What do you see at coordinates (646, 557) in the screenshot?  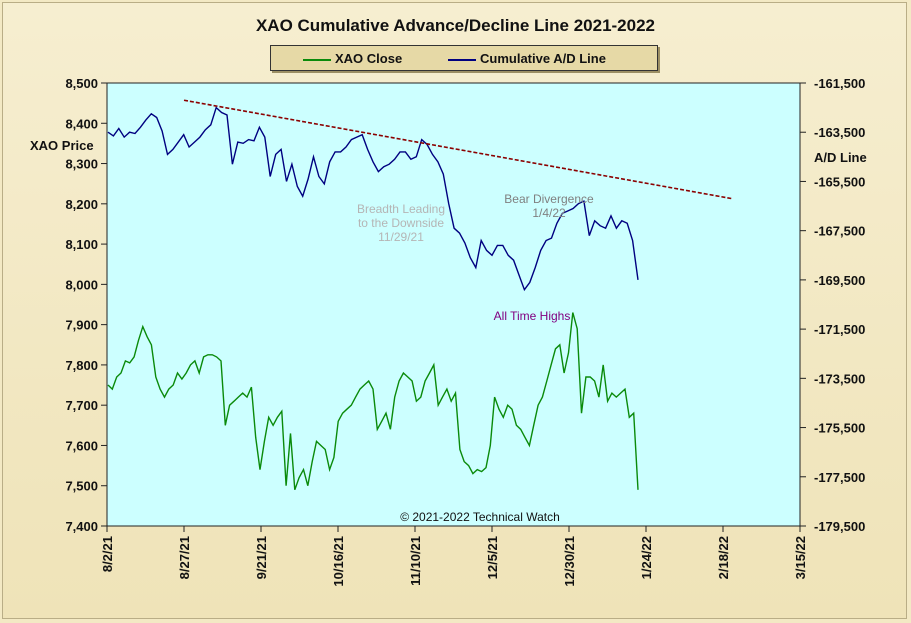 I see `x-tick-label: 1/24/22` at bounding box center [646, 557].